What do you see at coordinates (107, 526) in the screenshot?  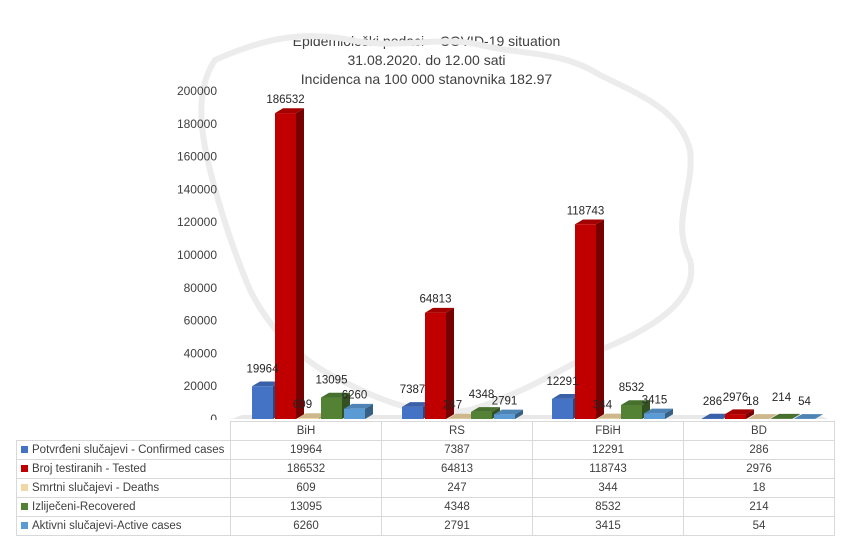 I see `legend-label: Aktivni slučajevi-Active cases` at bounding box center [107, 526].